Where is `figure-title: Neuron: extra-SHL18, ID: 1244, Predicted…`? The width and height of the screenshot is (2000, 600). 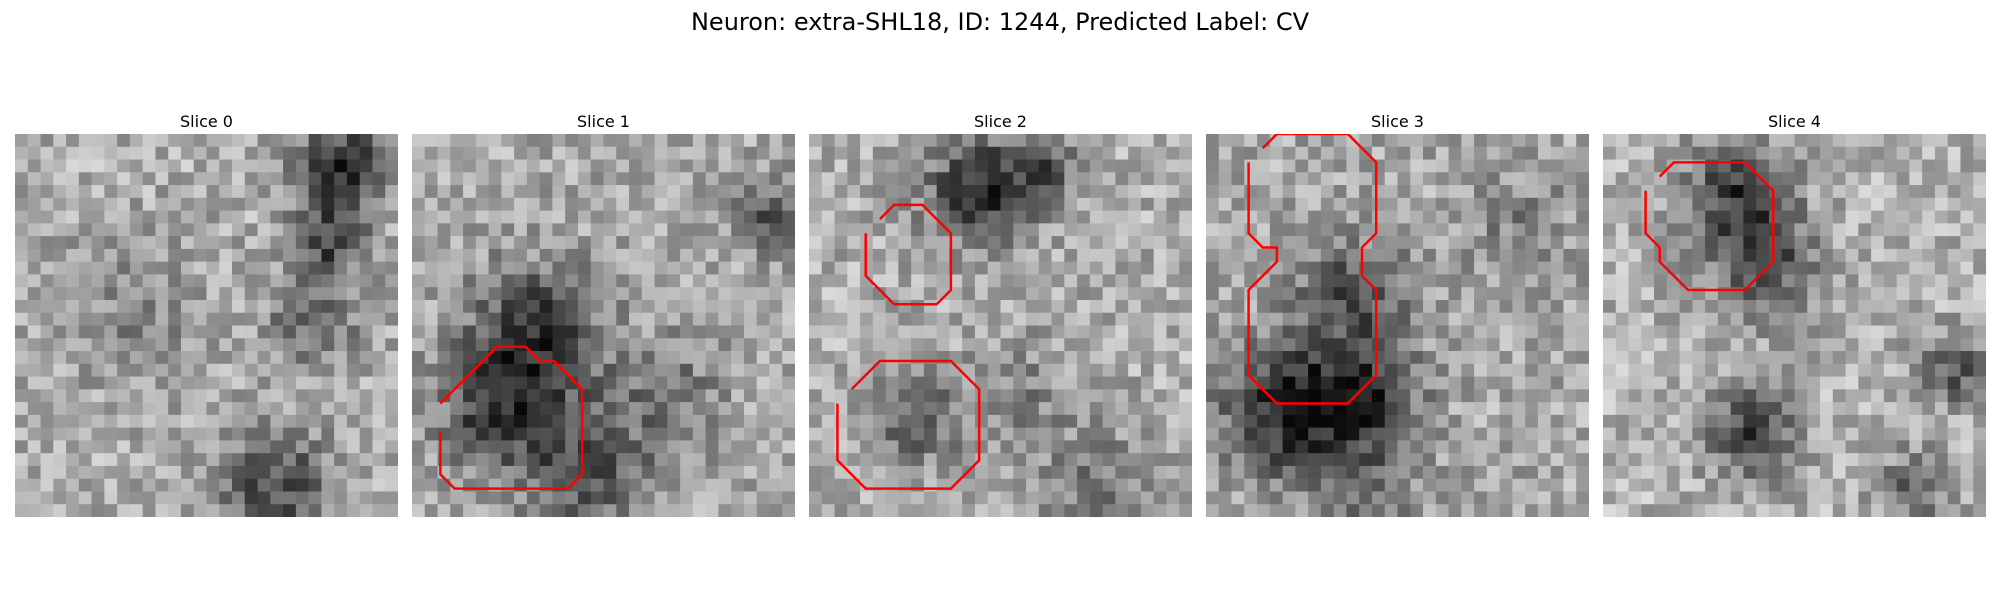
figure-title: Neuron: extra-SHL18, ID: 1244, Predicted… is located at coordinates (1000, 22).